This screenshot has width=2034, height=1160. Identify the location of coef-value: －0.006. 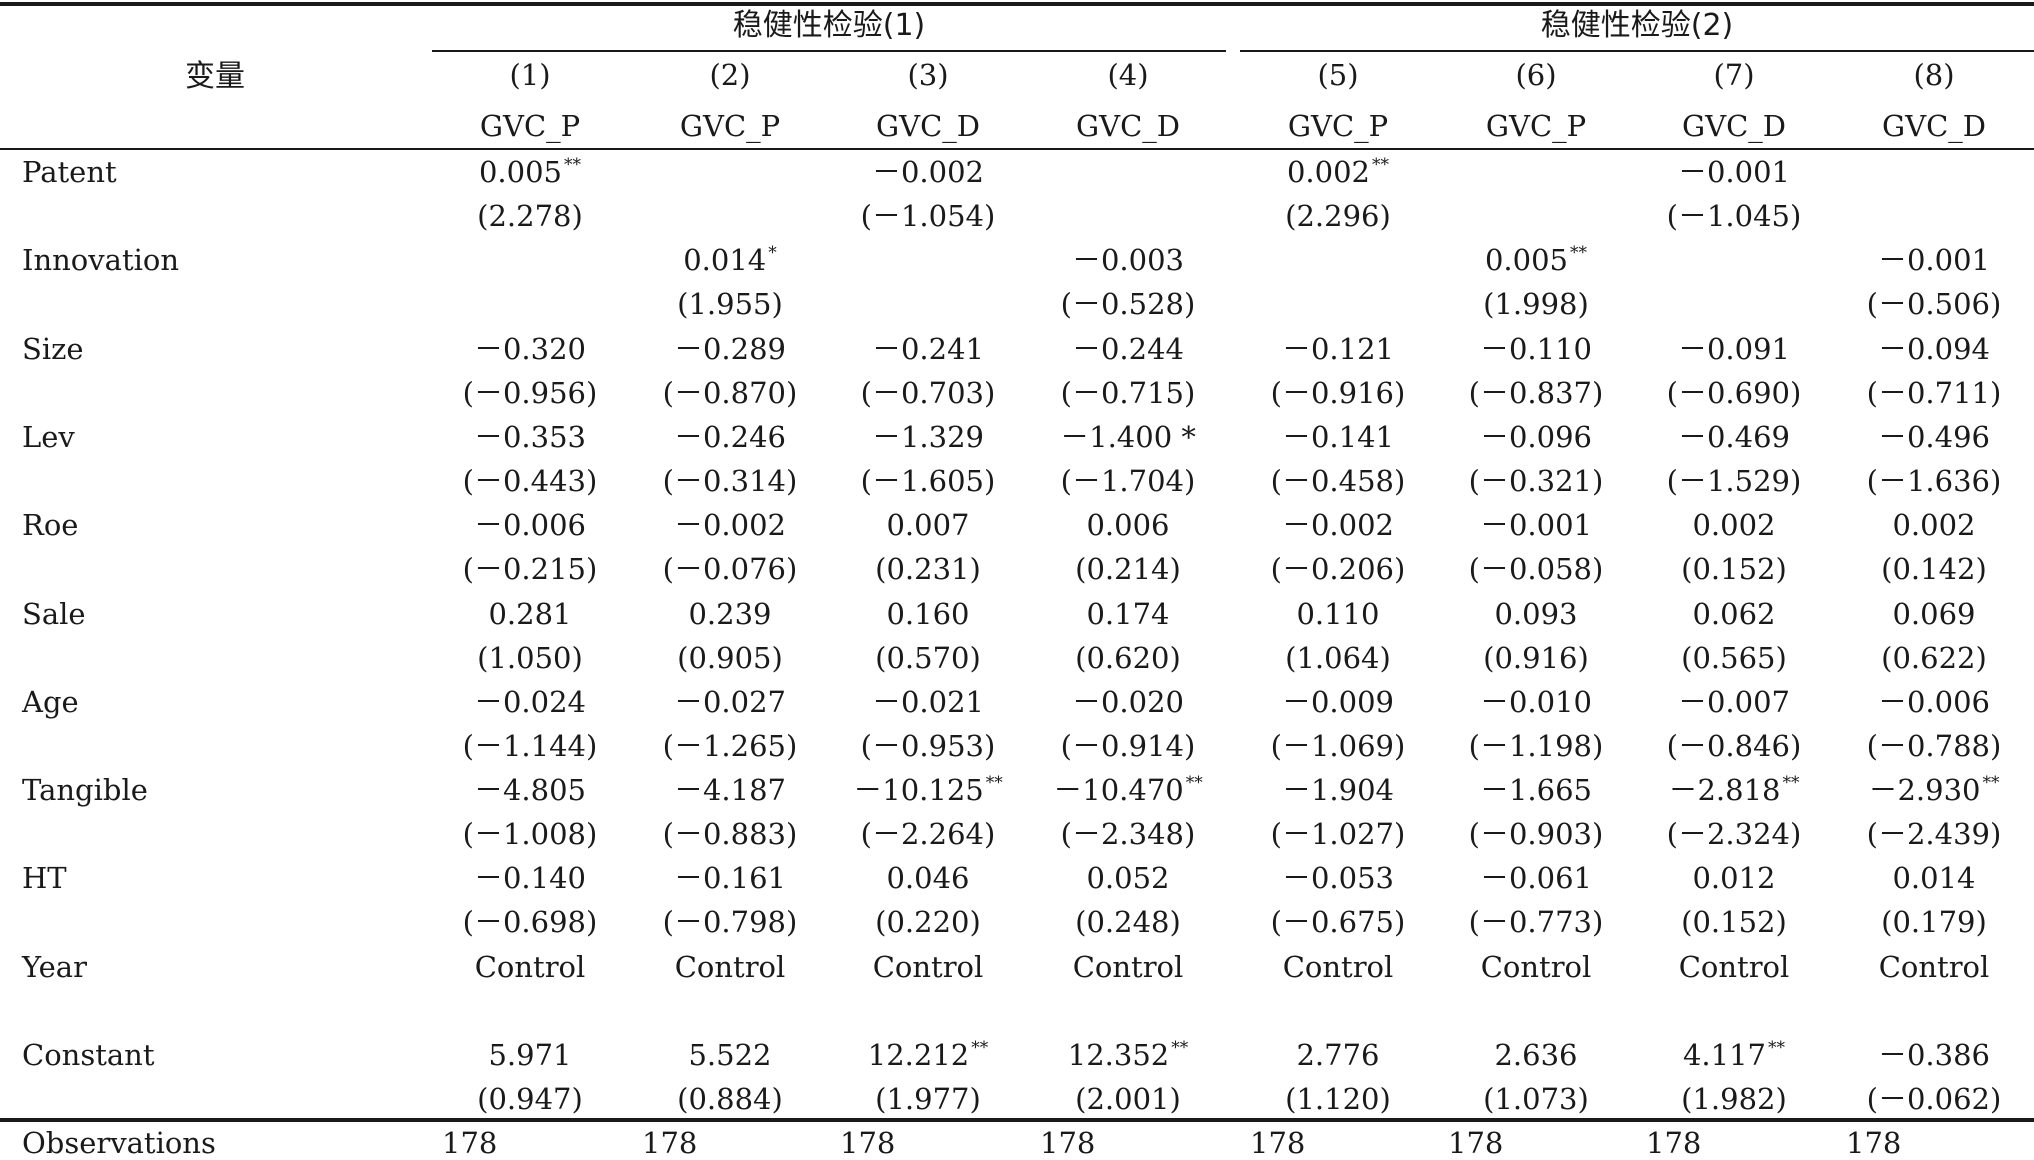
(1934, 701).